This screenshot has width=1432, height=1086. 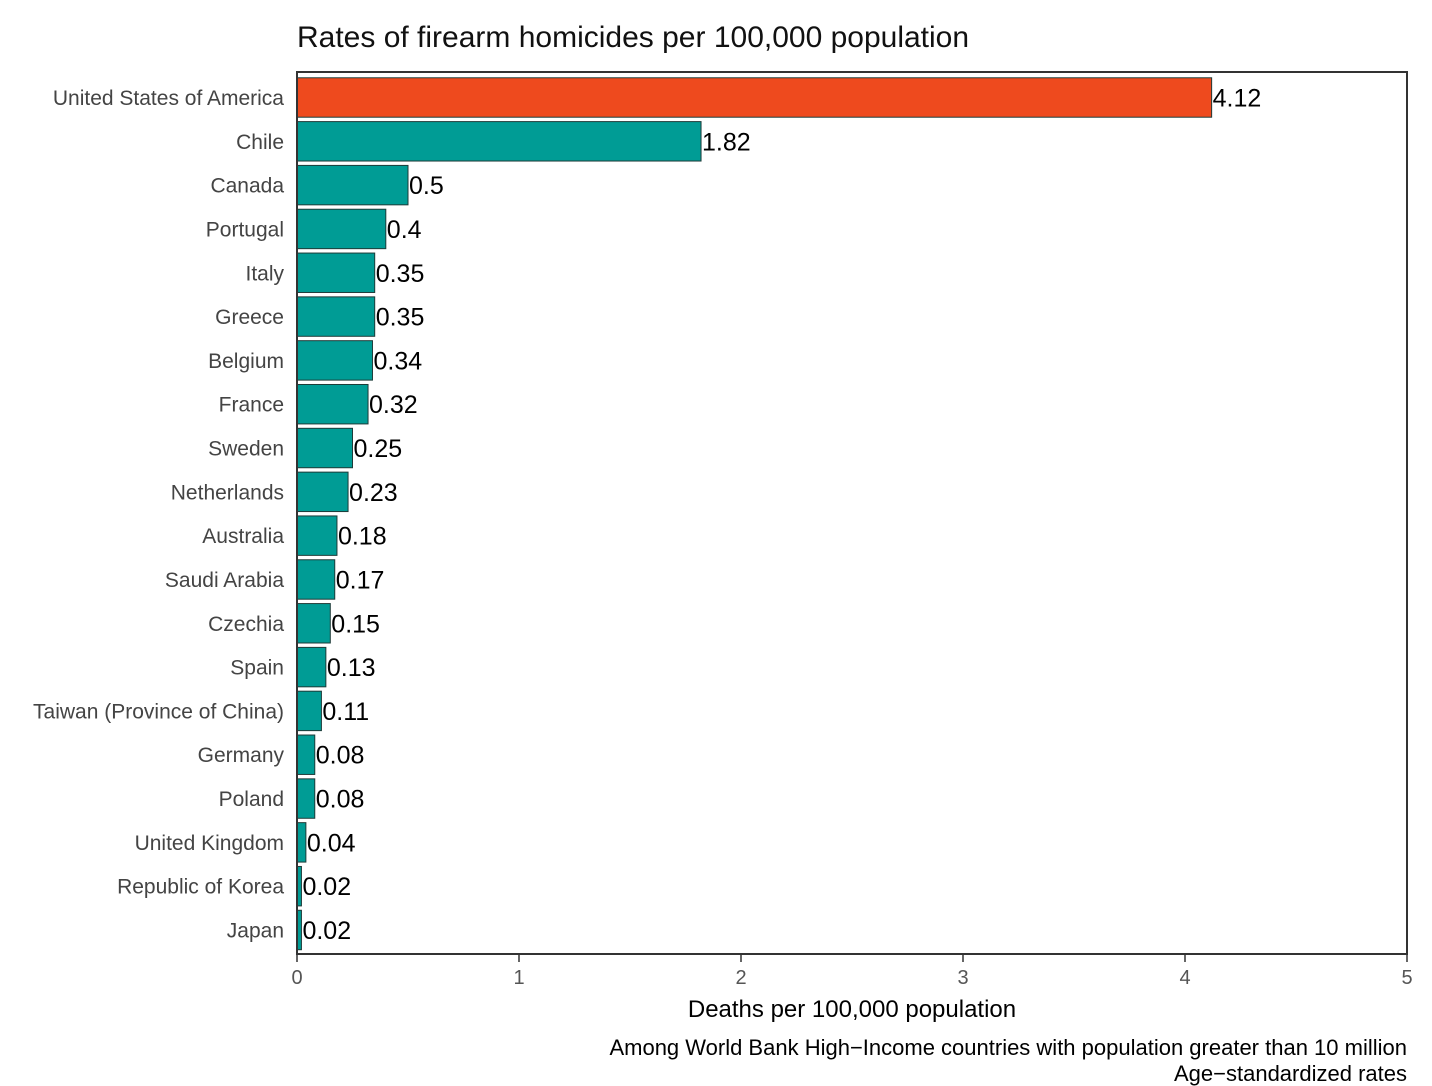 What do you see at coordinates (331, 843) in the screenshot?
I see `value-label: 0.04` at bounding box center [331, 843].